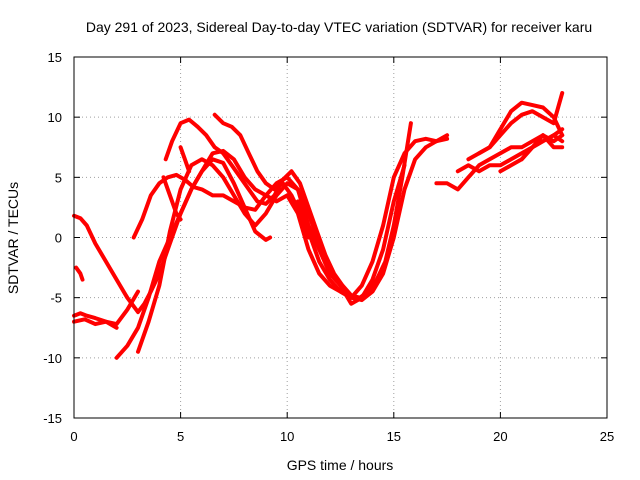 The image size is (640, 480). What do you see at coordinates (394, 436) in the screenshot?
I see `x-tick-label: 15` at bounding box center [394, 436].